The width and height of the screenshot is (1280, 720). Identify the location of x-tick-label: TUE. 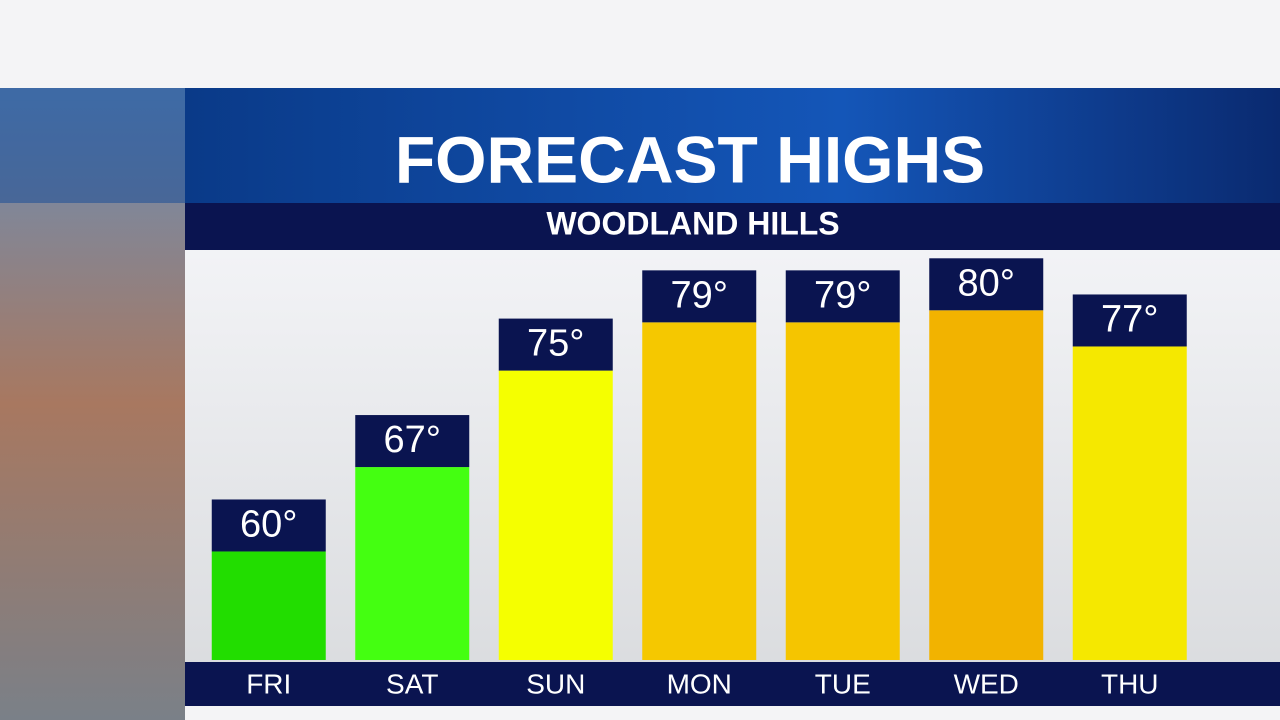
(843, 683).